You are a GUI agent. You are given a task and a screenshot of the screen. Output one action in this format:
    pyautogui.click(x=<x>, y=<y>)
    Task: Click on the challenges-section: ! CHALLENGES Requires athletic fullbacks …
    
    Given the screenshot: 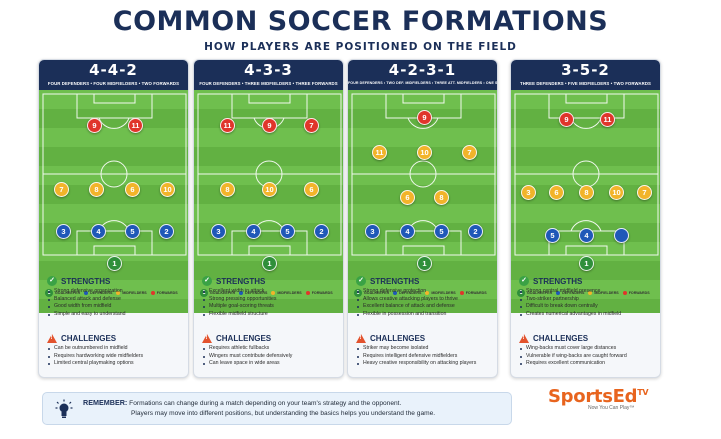 What is the action you would take?
    pyautogui.click(x=272, y=351)
    